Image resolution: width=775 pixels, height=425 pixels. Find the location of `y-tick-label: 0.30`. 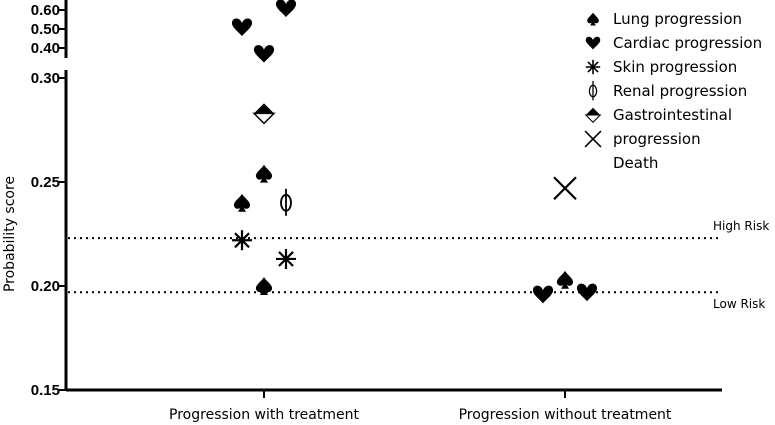

y-tick-label: 0.30 is located at coordinates (45, 78).